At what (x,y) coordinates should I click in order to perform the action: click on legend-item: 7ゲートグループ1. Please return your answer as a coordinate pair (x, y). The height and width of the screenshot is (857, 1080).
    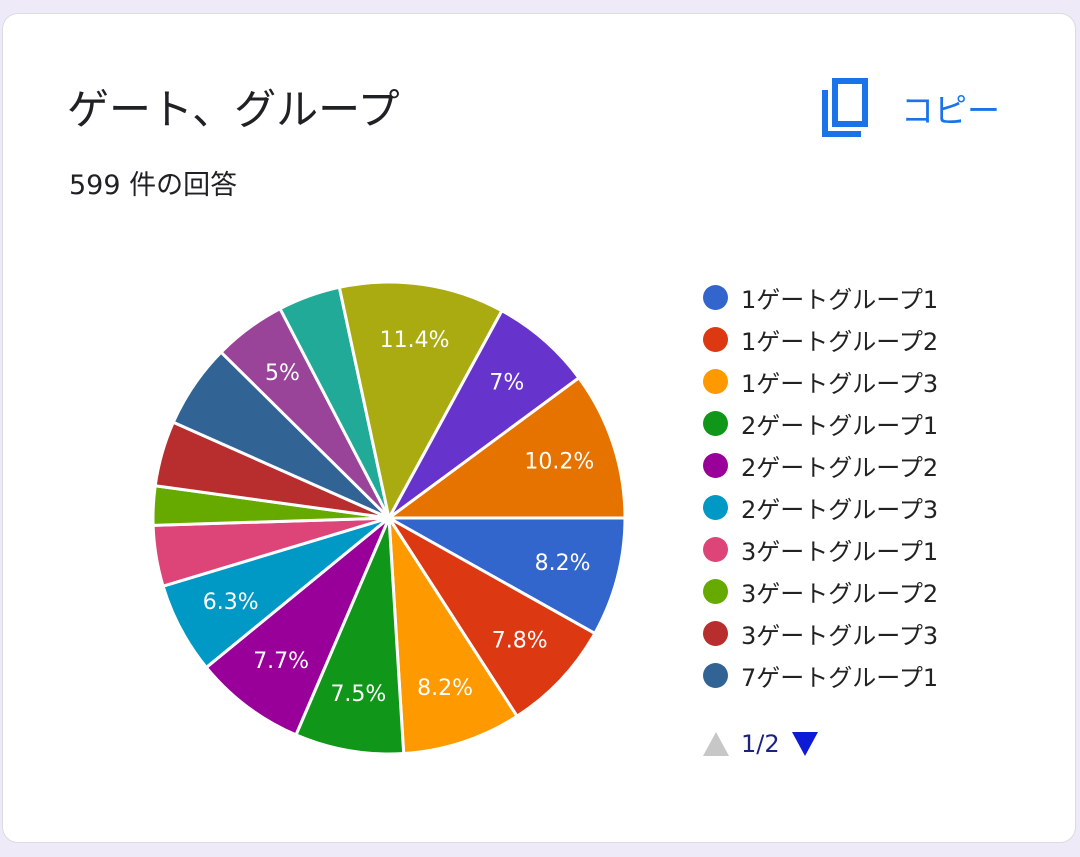
    Looking at the image, I should click on (883, 675).